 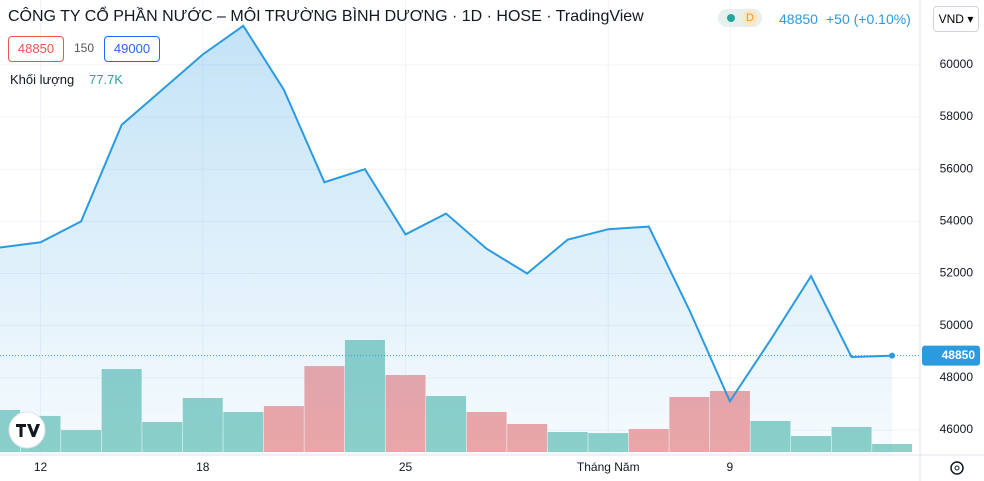 I want to click on x-tick-label: 9, so click(x=730, y=467).